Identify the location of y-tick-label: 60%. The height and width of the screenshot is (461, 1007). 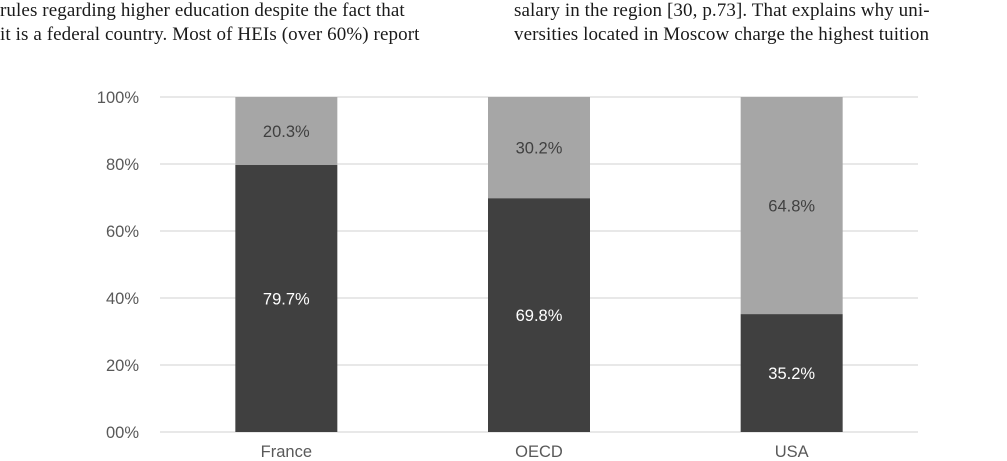
(122, 232).